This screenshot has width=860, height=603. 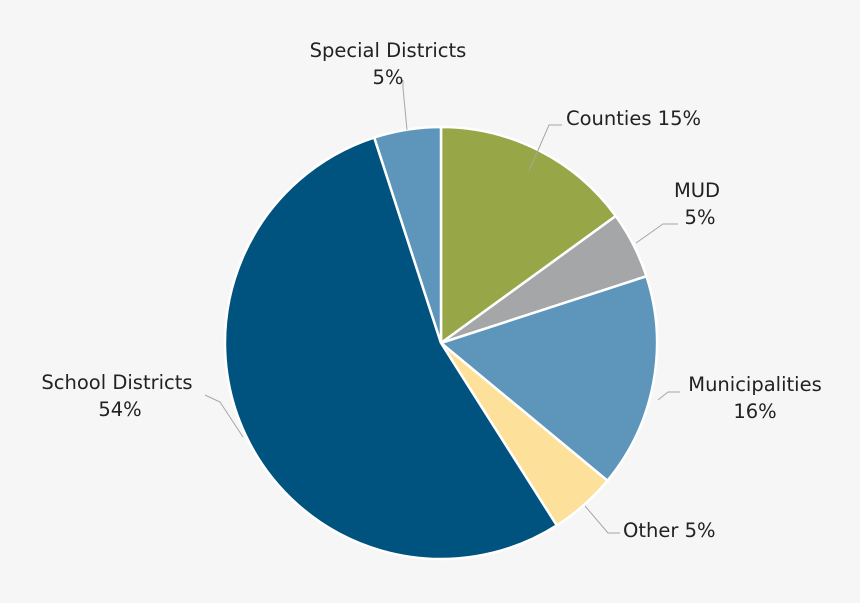 I want to click on label-counties: Counties 15%, so click(x=633, y=118).